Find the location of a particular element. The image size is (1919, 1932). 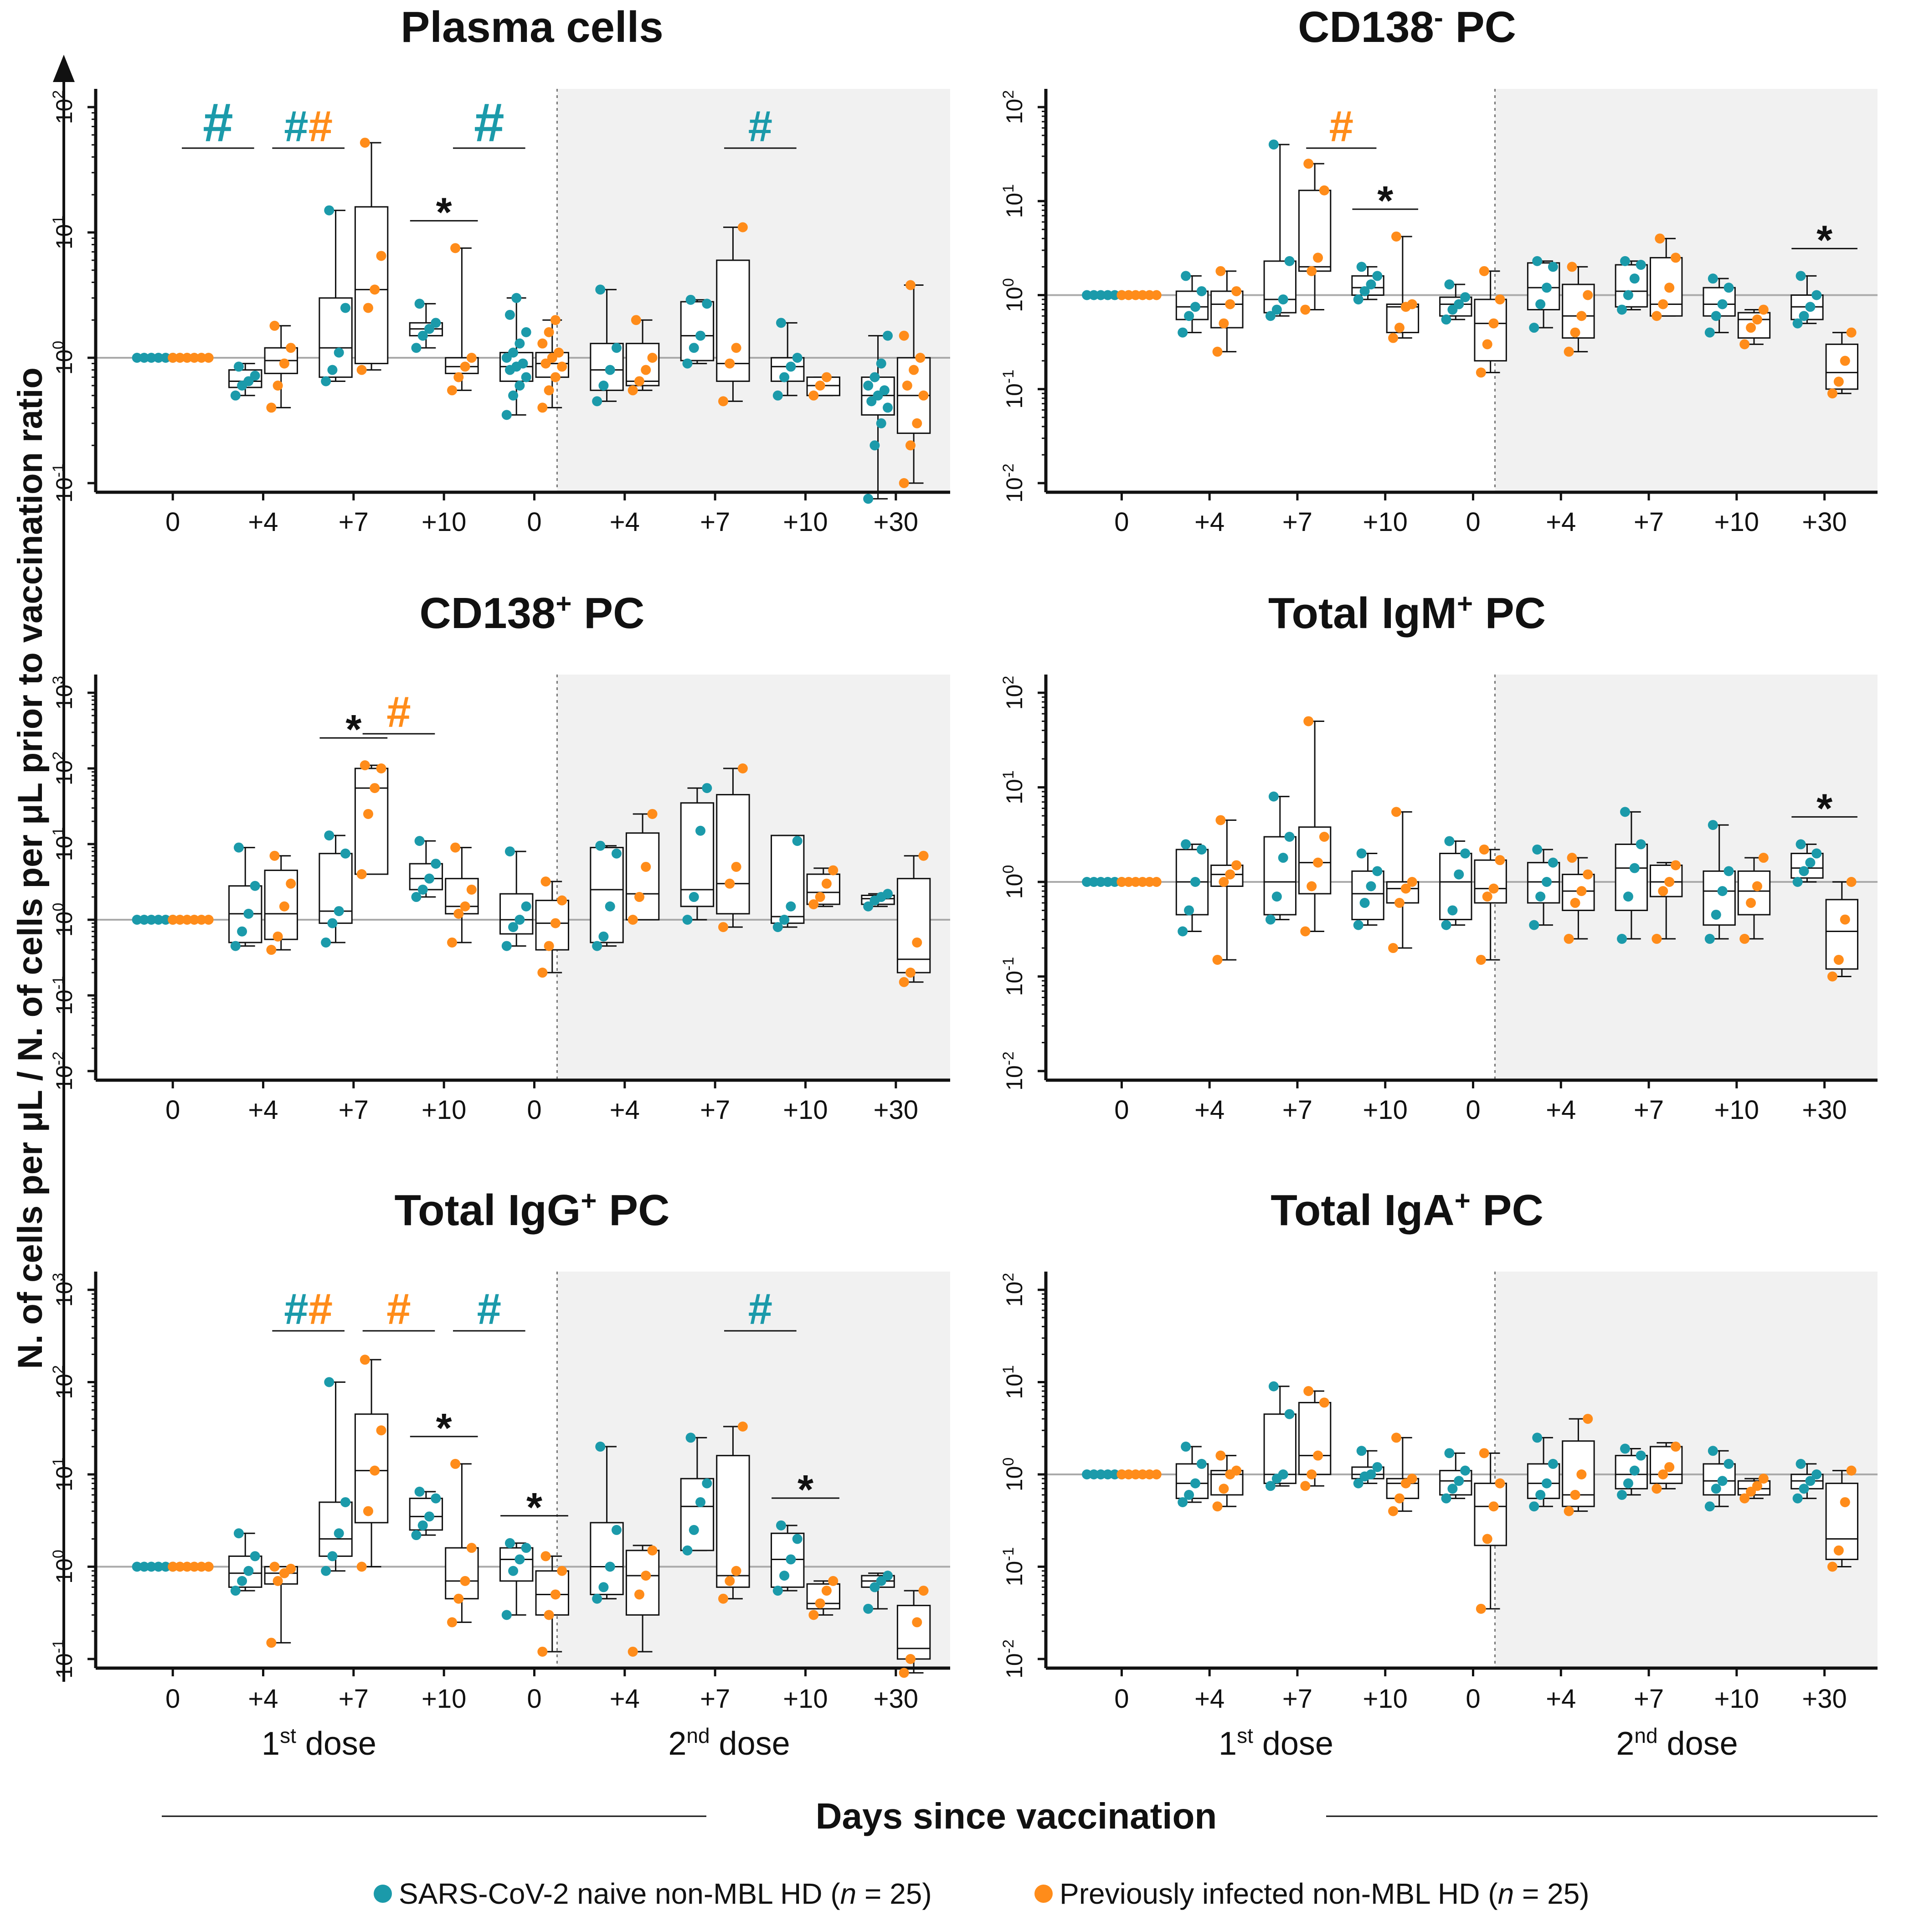

y-tick-label: 10-1 is located at coordinates (63, 1659).